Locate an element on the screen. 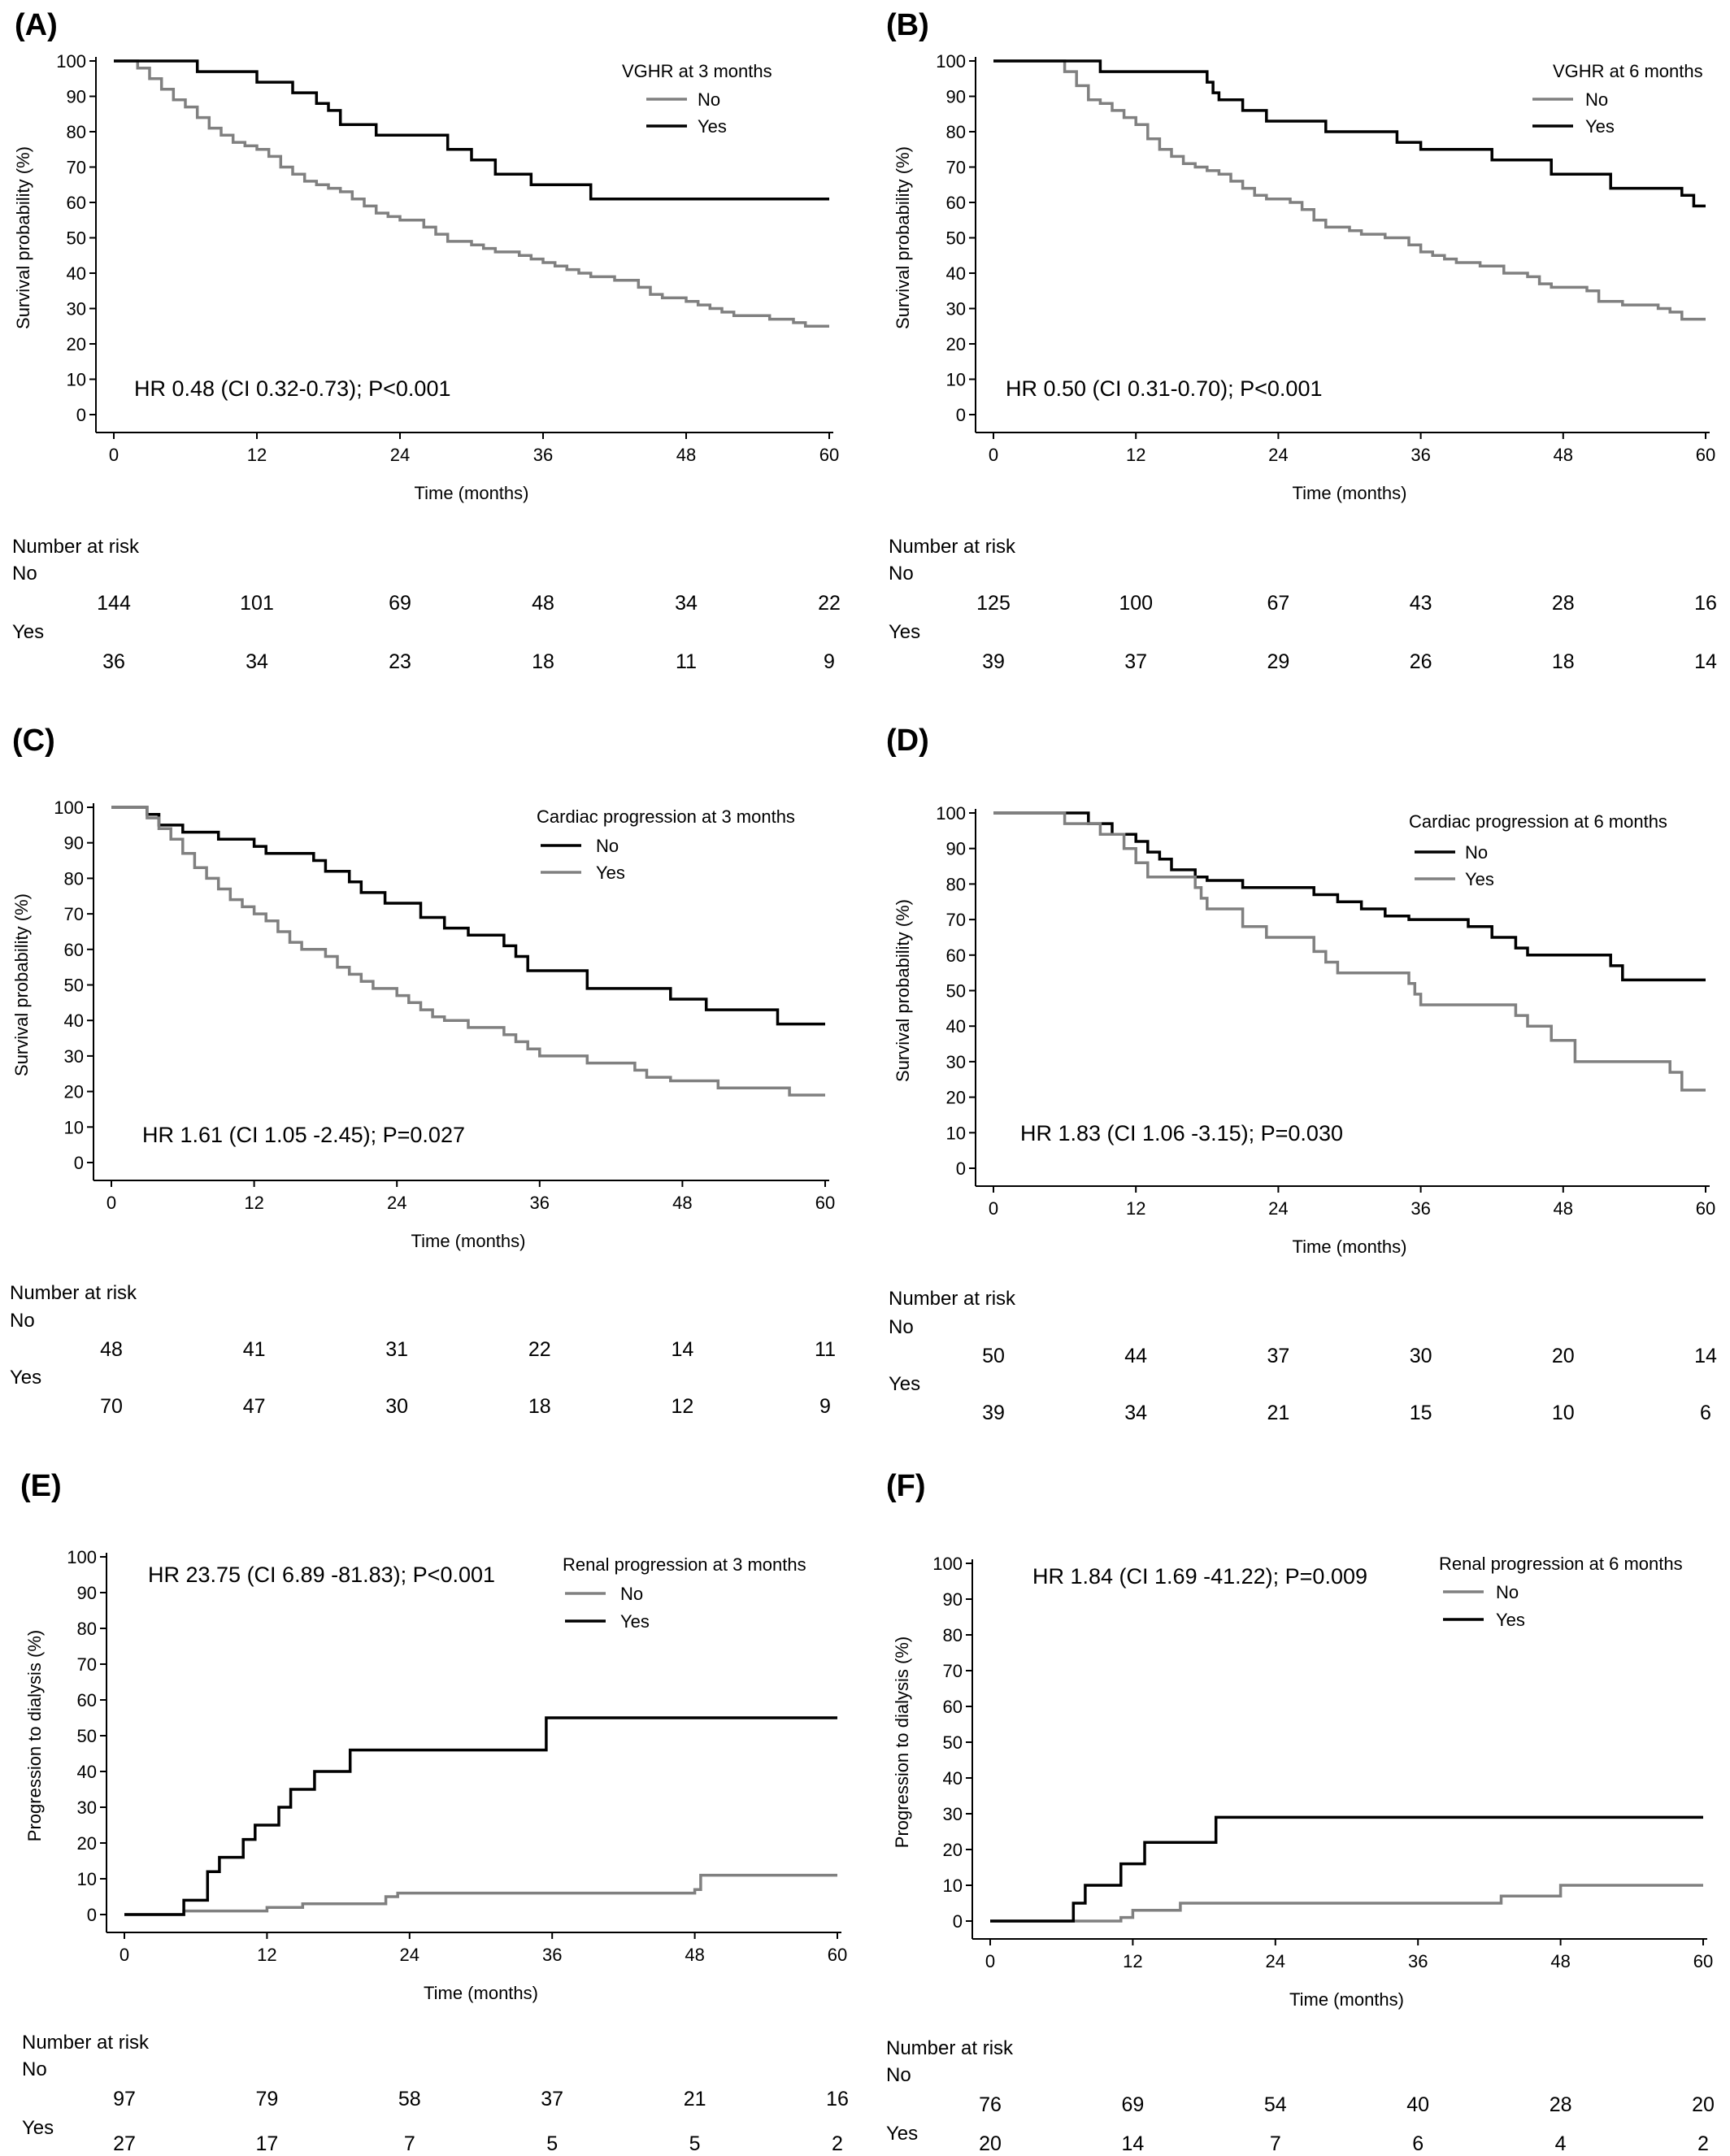 This screenshot has width=1730, height=2156. legend-title: VGHR at 6 months is located at coordinates (1628, 71).